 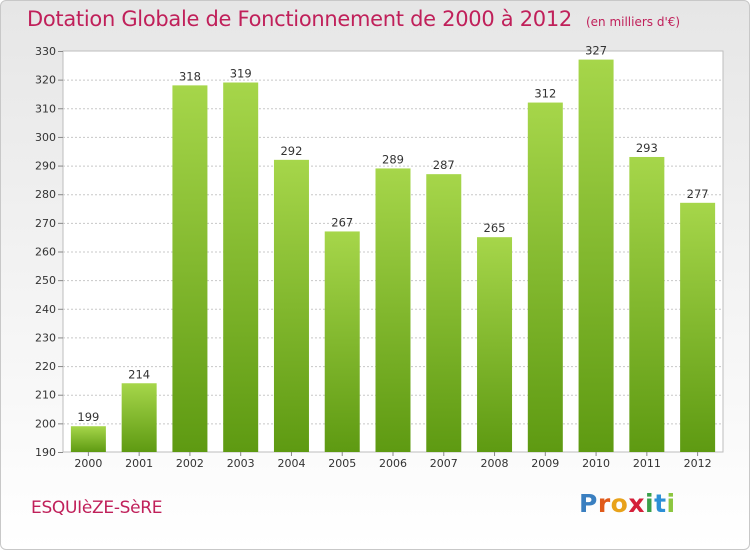 I want to click on bar-2002, so click(x=190, y=268).